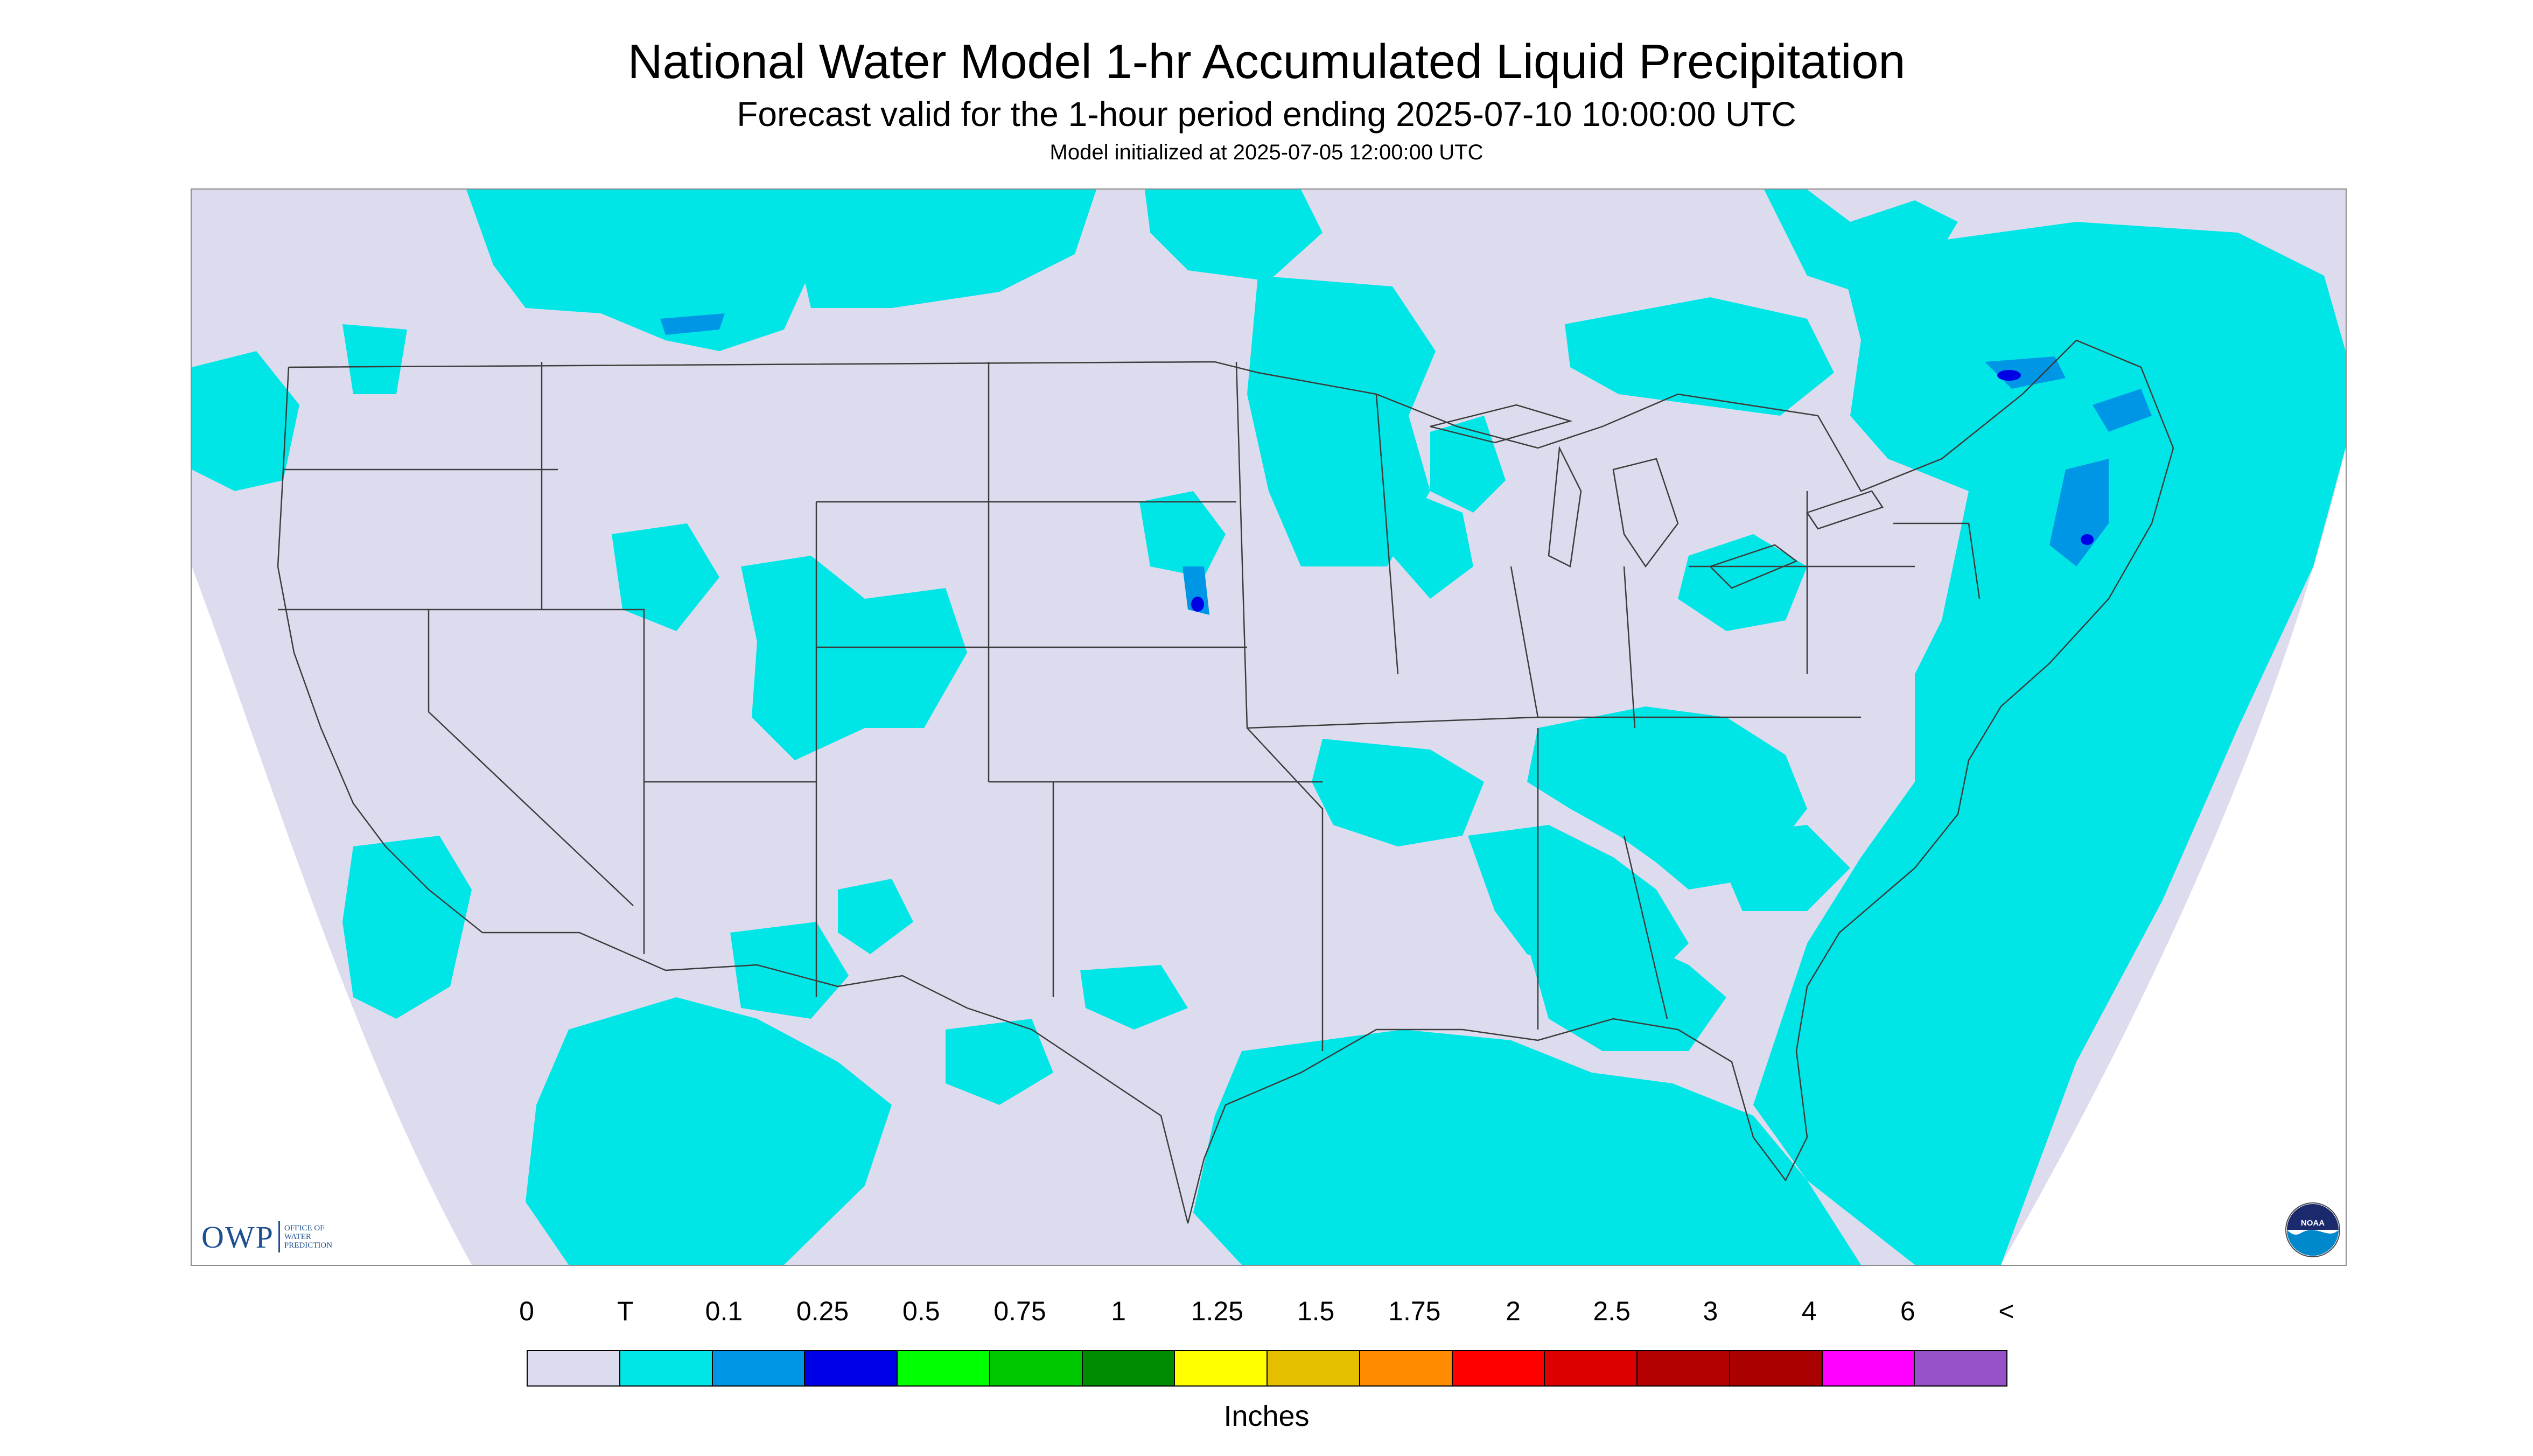 The height and width of the screenshot is (1456, 2533). I want to click on legend-tick-label: 0.75, so click(1020, 1311).